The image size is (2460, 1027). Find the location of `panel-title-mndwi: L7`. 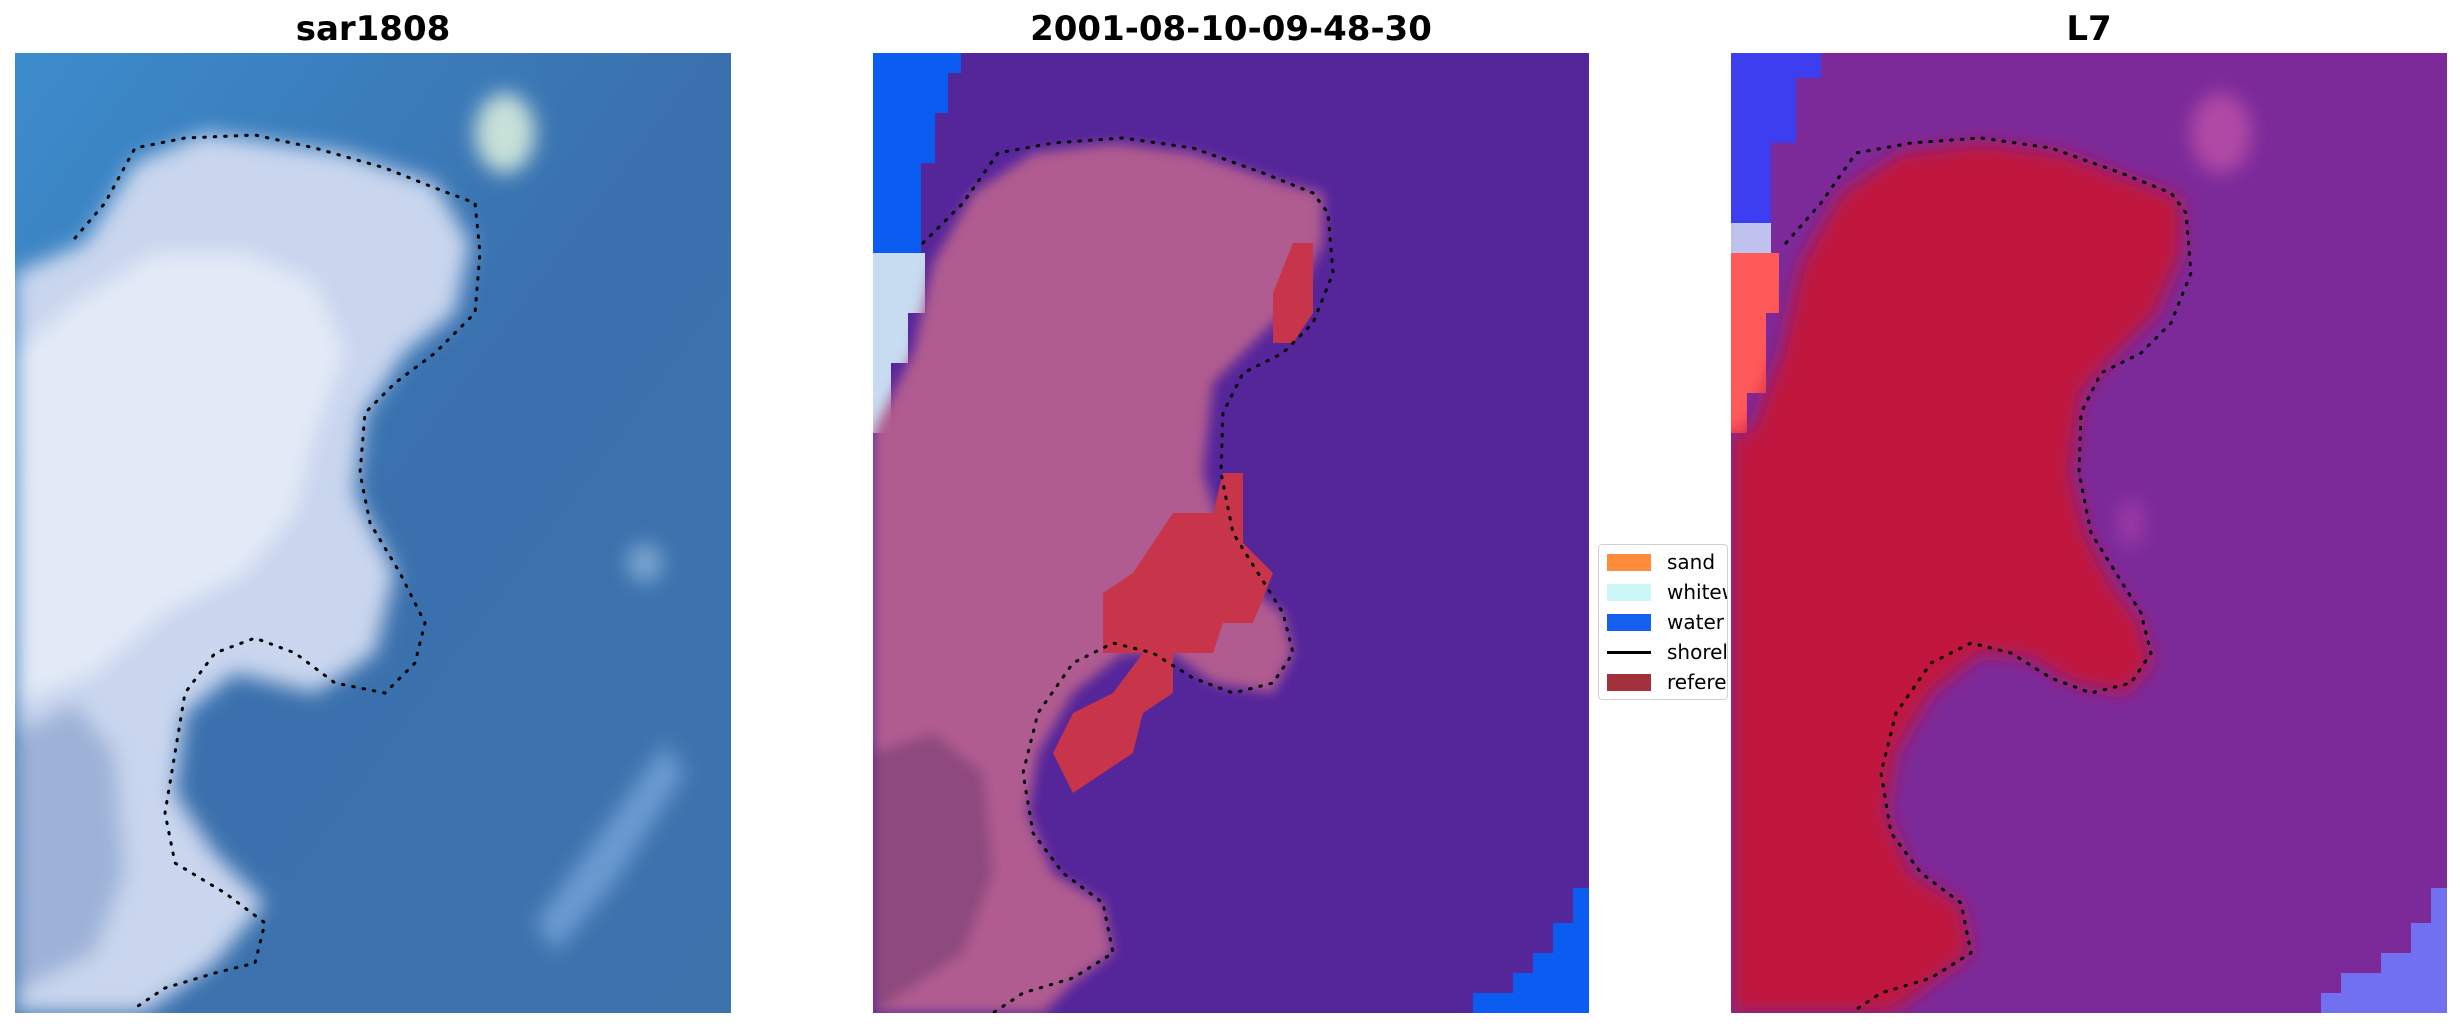

panel-title-mndwi: L7 is located at coordinates (2089, 29).